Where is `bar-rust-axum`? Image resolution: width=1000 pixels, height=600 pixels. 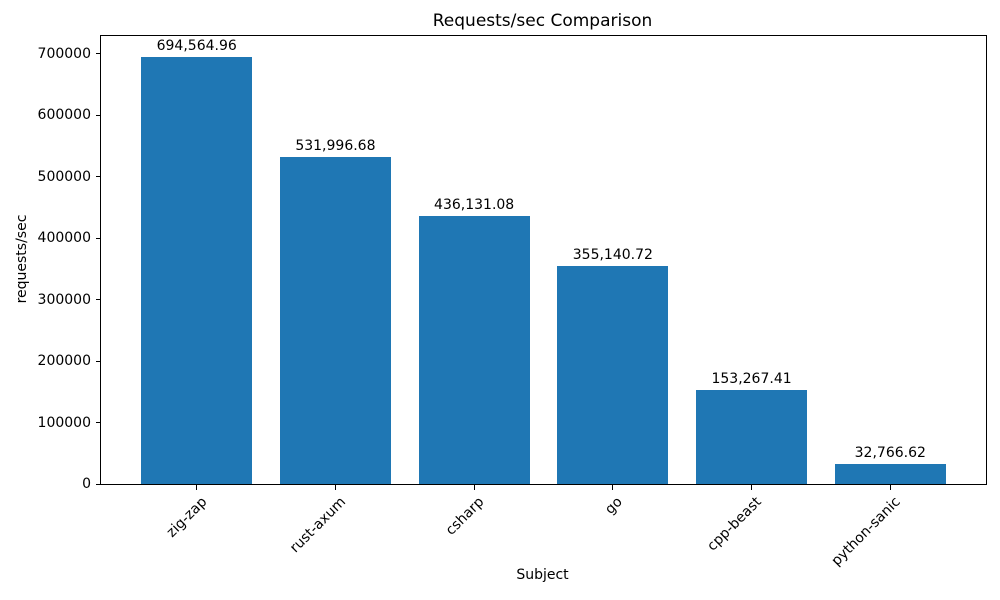 bar-rust-axum is located at coordinates (335, 320).